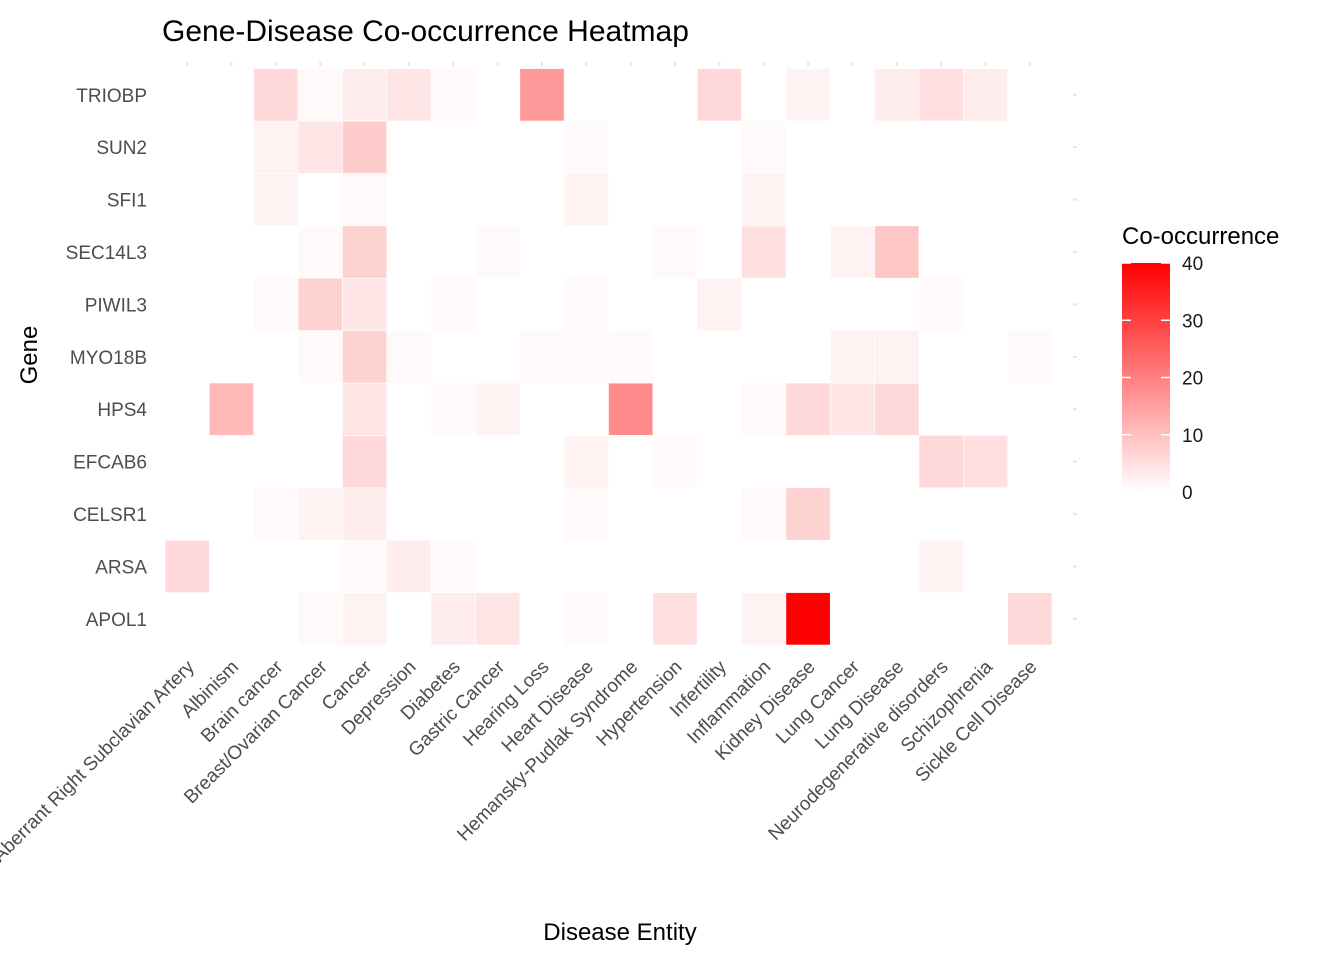 The width and height of the screenshot is (1344, 960). Describe the element at coordinates (106, 253) in the screenshot. I see `y-tick-label: SEC14L3` at that location.